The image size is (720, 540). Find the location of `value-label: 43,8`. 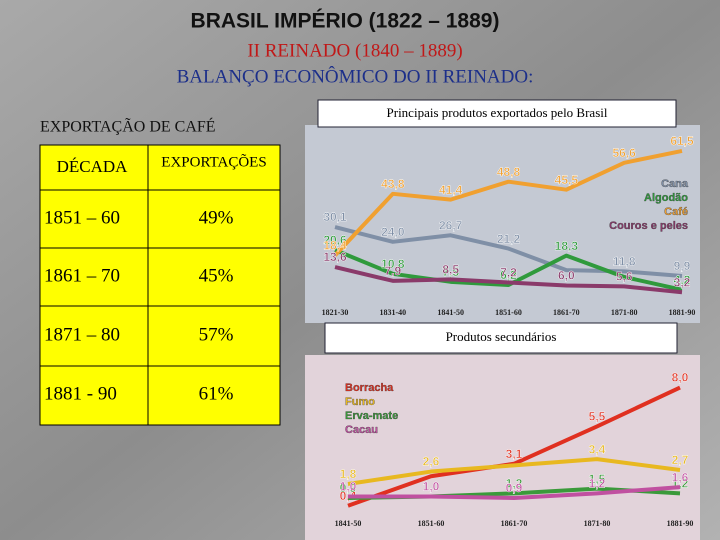

value-label: 43,8 is located at coordinates (393, 184).